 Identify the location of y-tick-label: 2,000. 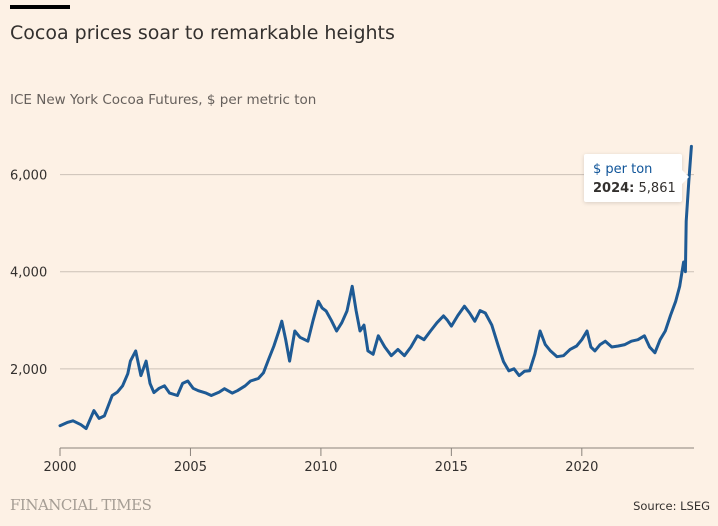
(28, 370).